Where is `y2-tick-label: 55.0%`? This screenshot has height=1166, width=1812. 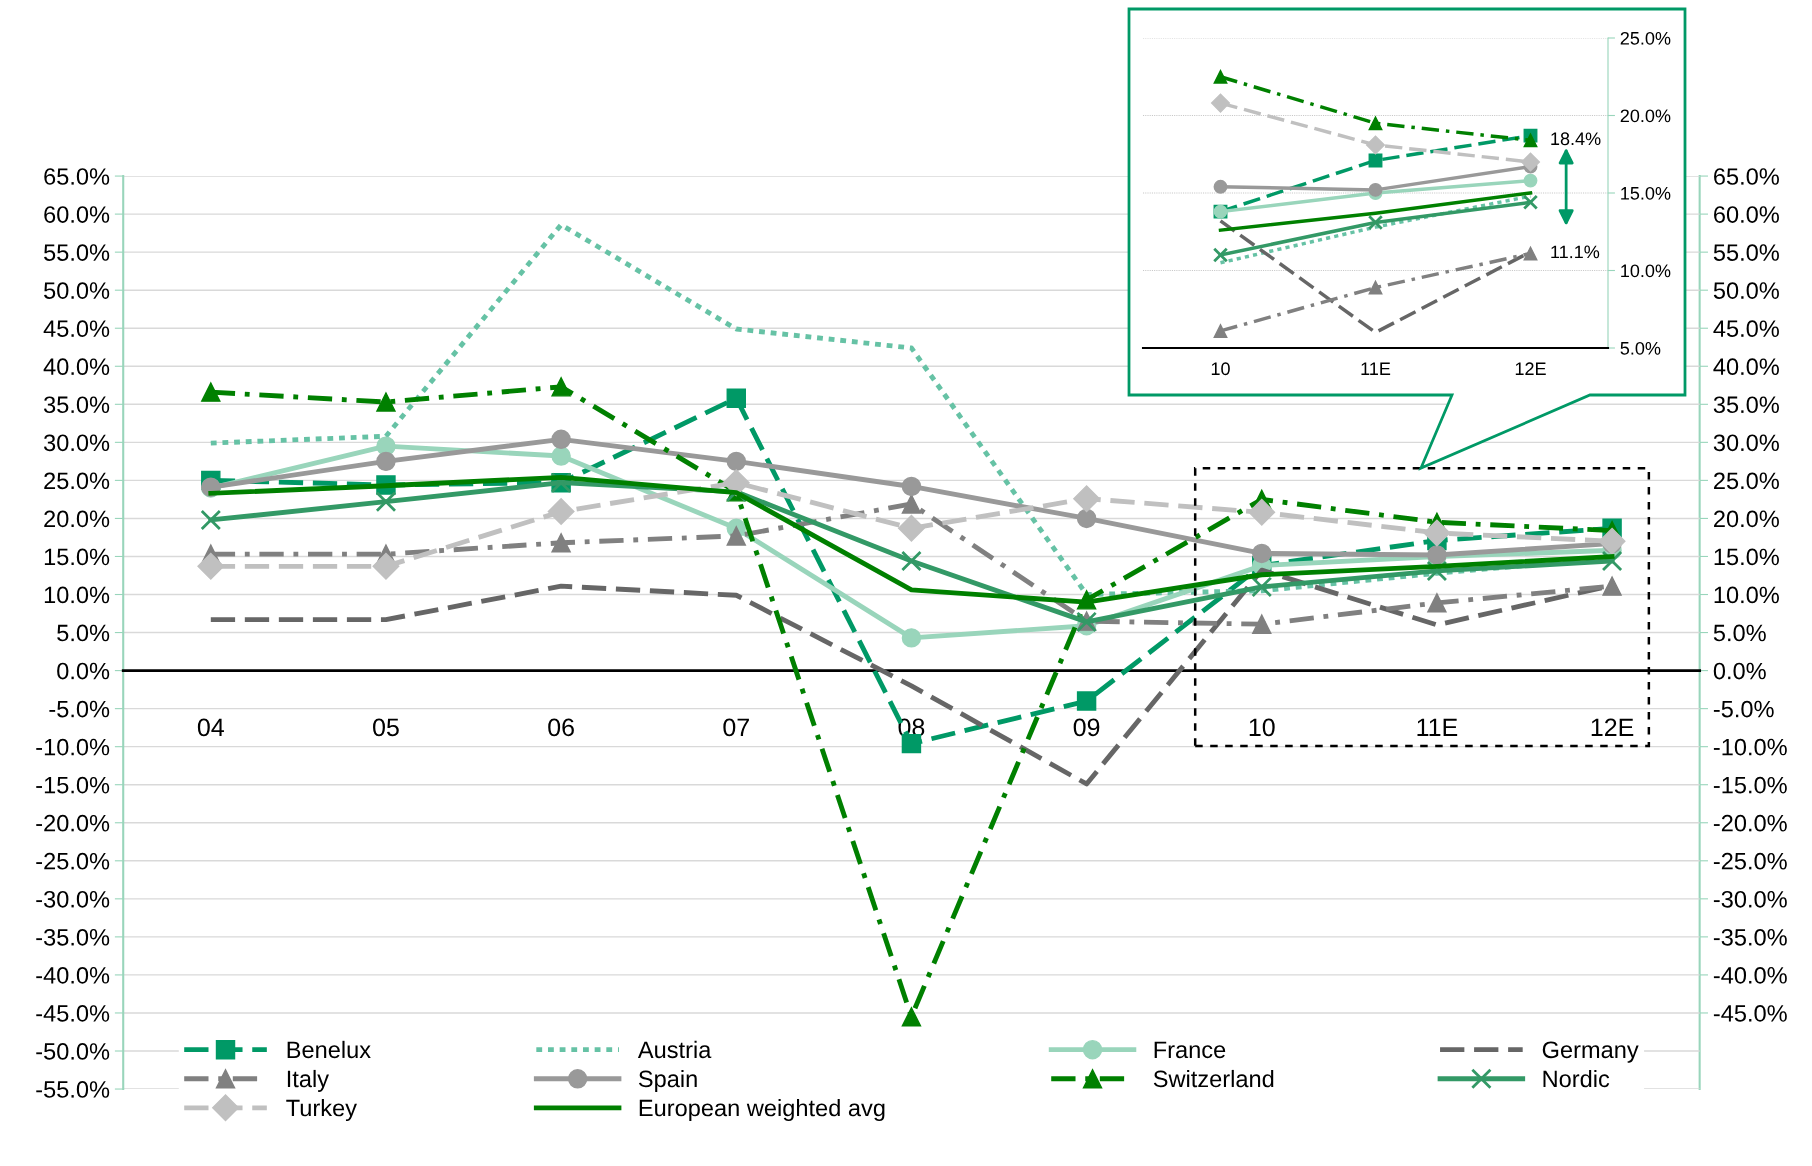 y2-tick-label: 55.0% is located at coordinates (1746, 252).